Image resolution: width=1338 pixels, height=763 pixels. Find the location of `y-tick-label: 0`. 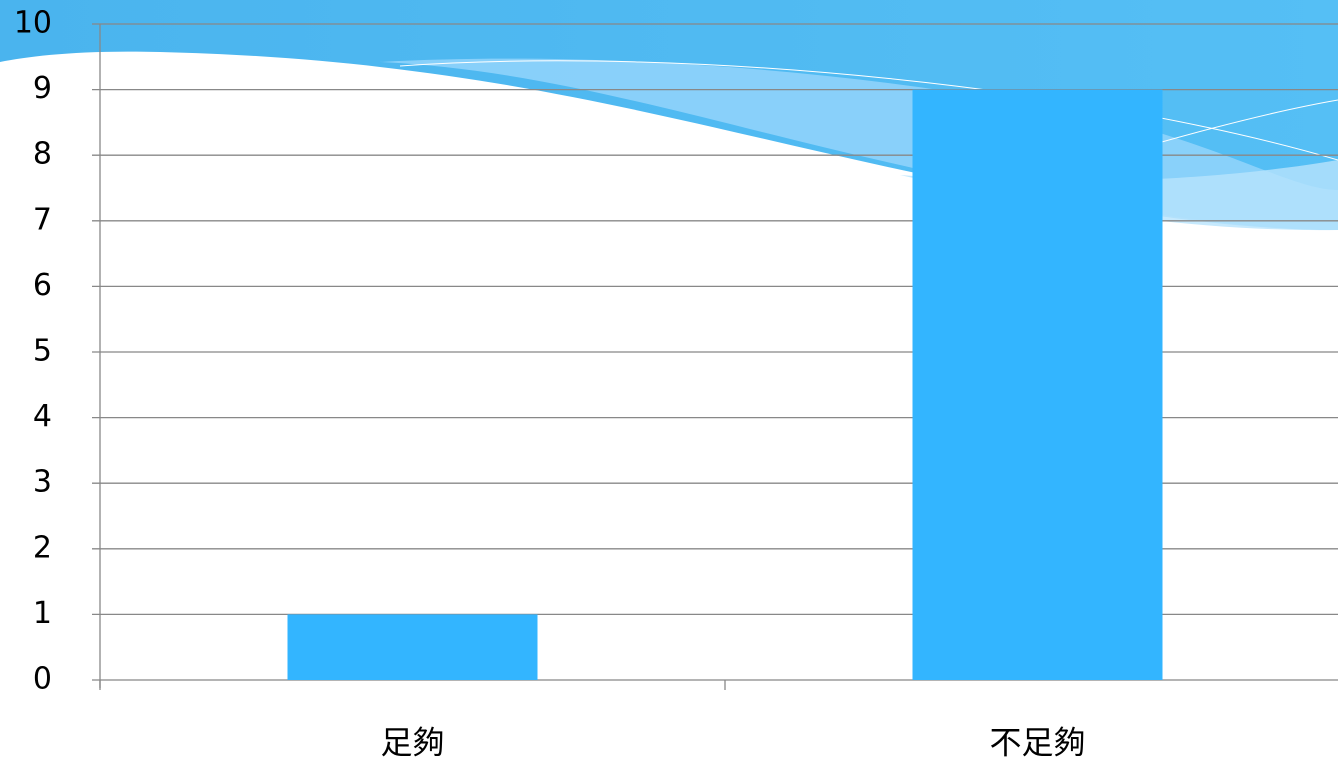

y-tick-label: 0 is located at coordinates (42, 679).